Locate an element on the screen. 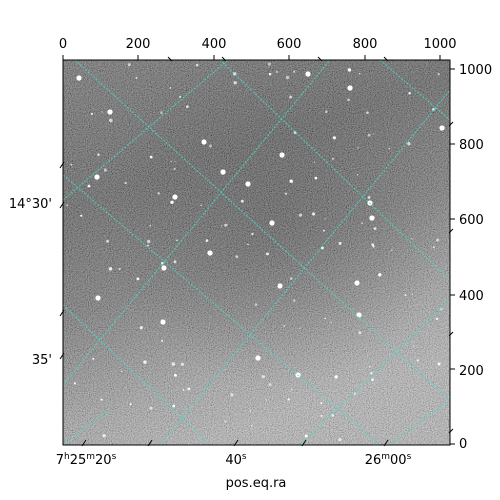 Image resolution: width=500 pixels, height=500 pixels. right-tick-label: 600 is located at coordinates (471, 220).